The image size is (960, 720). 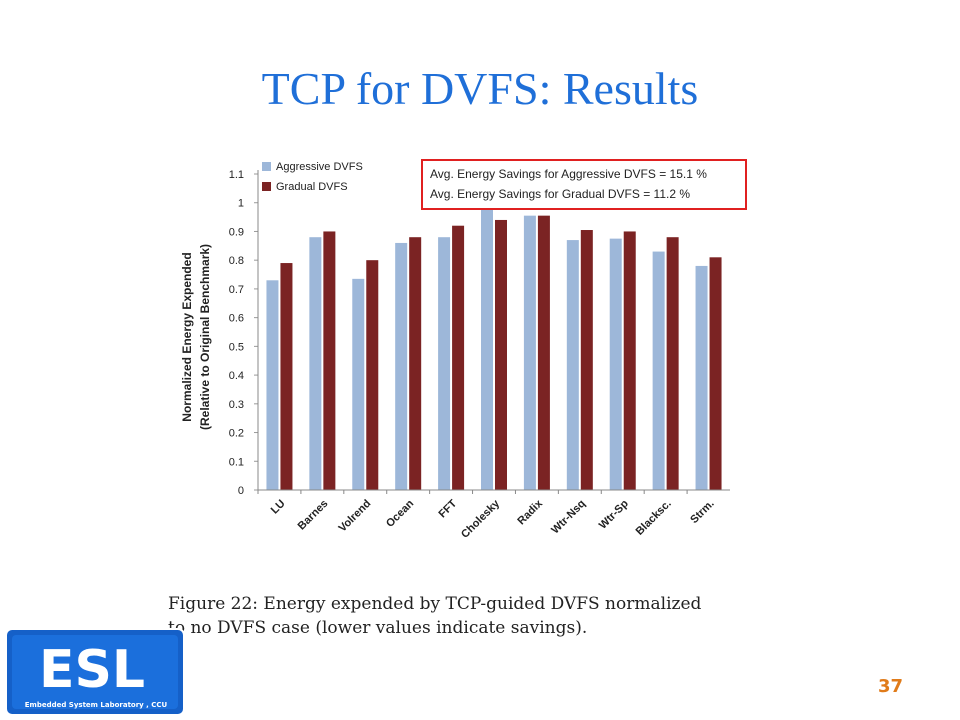 What do you see at coordinates (286, 376) in the screenshot?
I see `bar-gradual-lu` at bounding box center [286, 376].